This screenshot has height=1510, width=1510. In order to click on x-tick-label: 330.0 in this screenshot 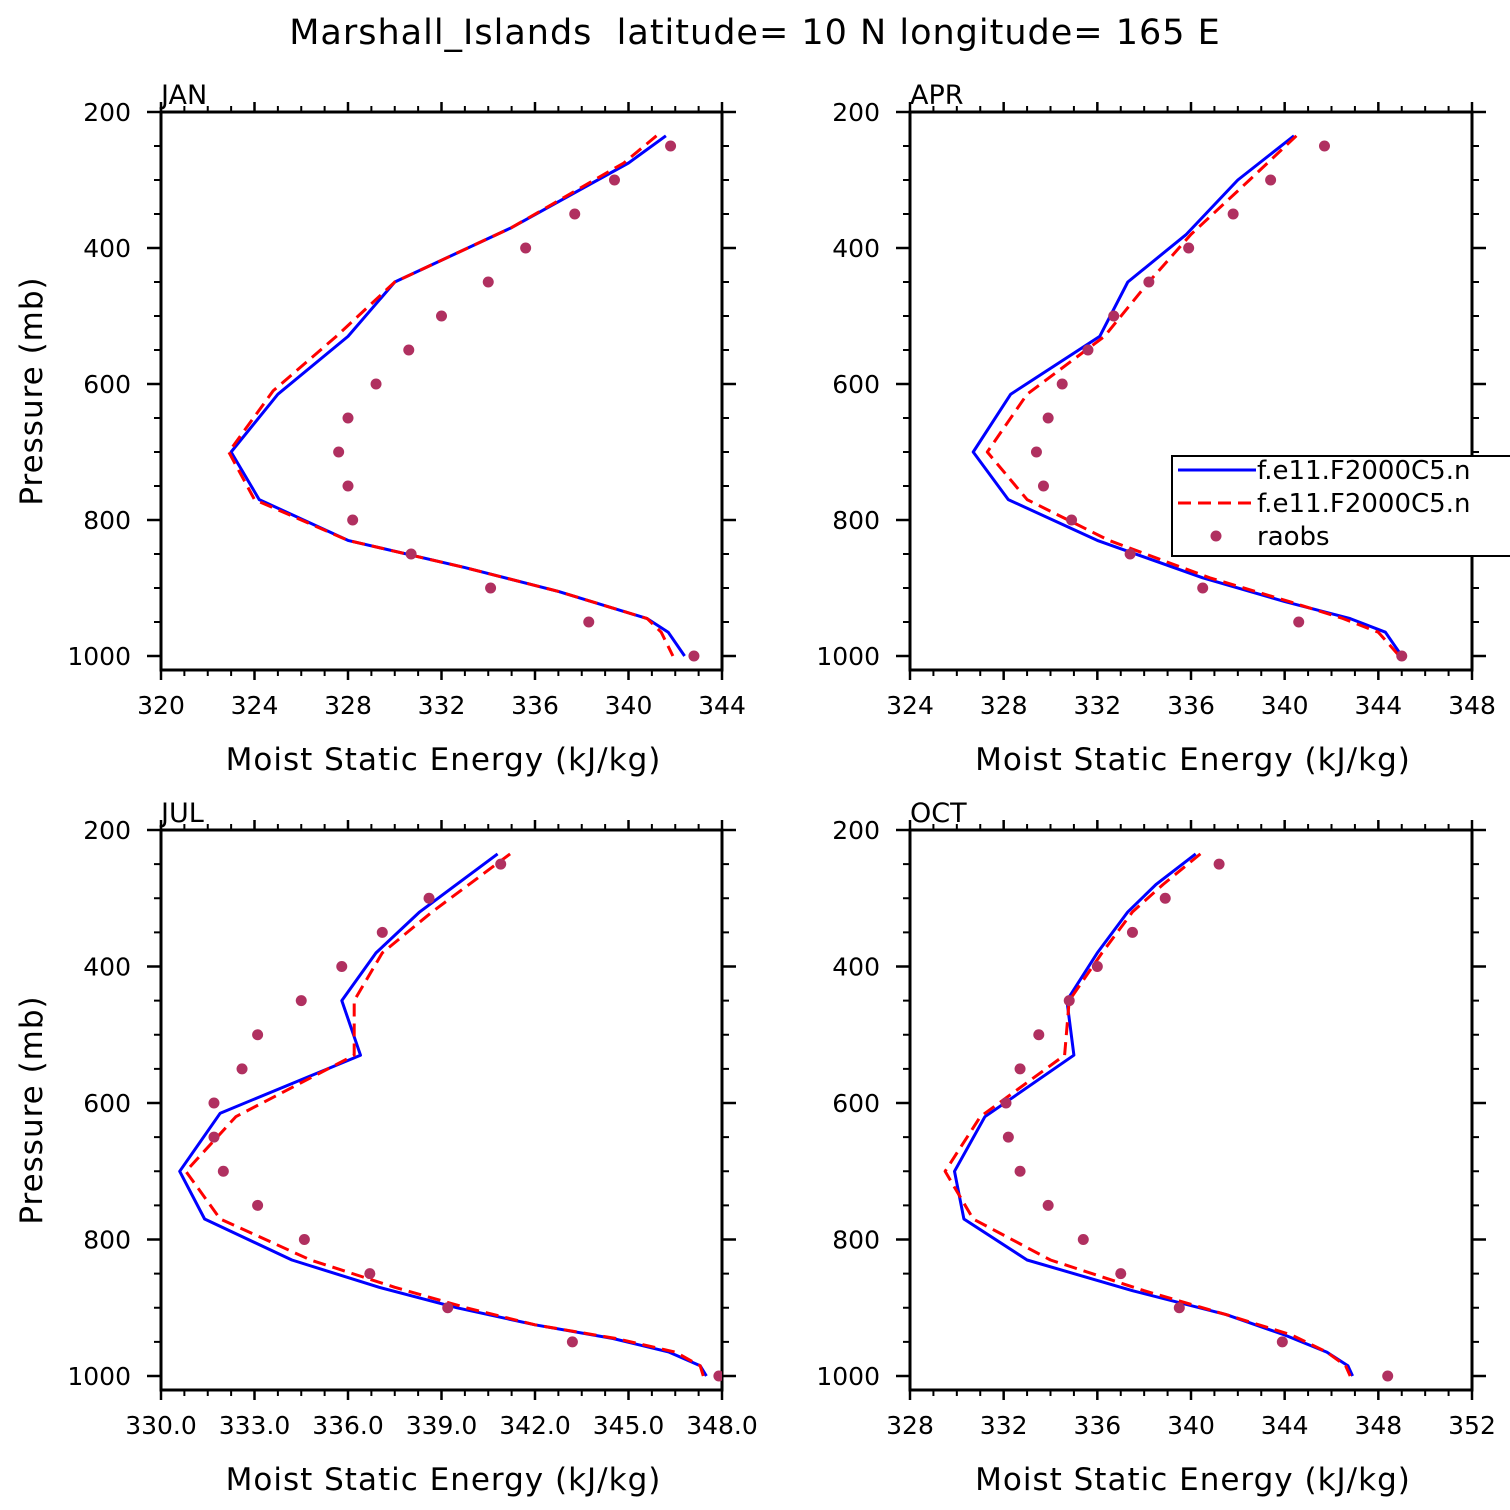, I will do `click(161, 1425)`.